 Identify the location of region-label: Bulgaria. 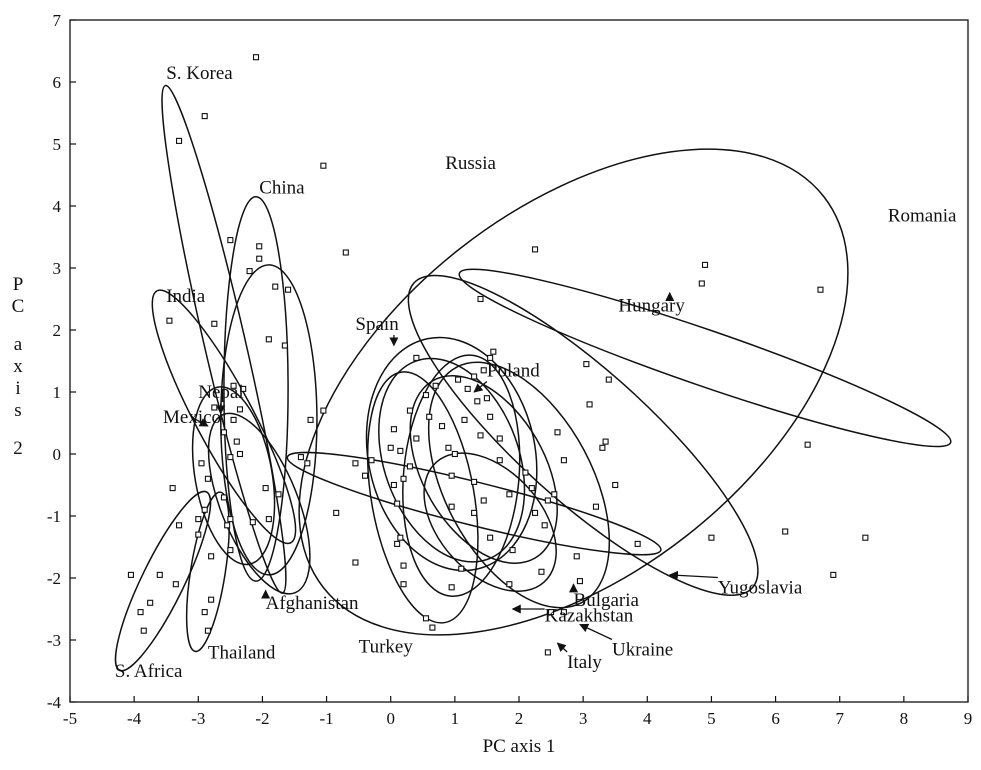
(607, 600).